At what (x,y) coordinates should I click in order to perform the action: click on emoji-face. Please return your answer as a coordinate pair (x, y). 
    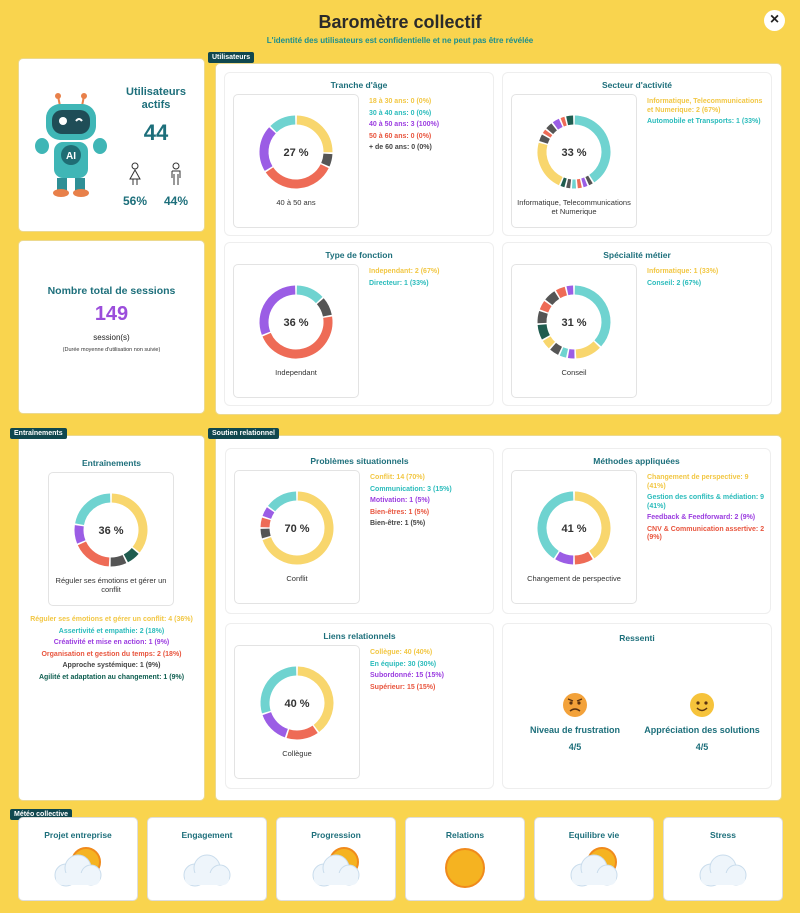
    Looking at the image, I should click on (575, 705).